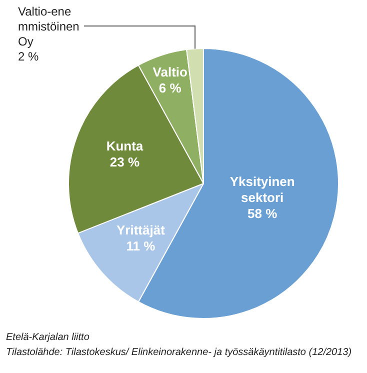 This screenshot has height=373, width=367. I want to click on data-label: 2 %, so click(29, 56).